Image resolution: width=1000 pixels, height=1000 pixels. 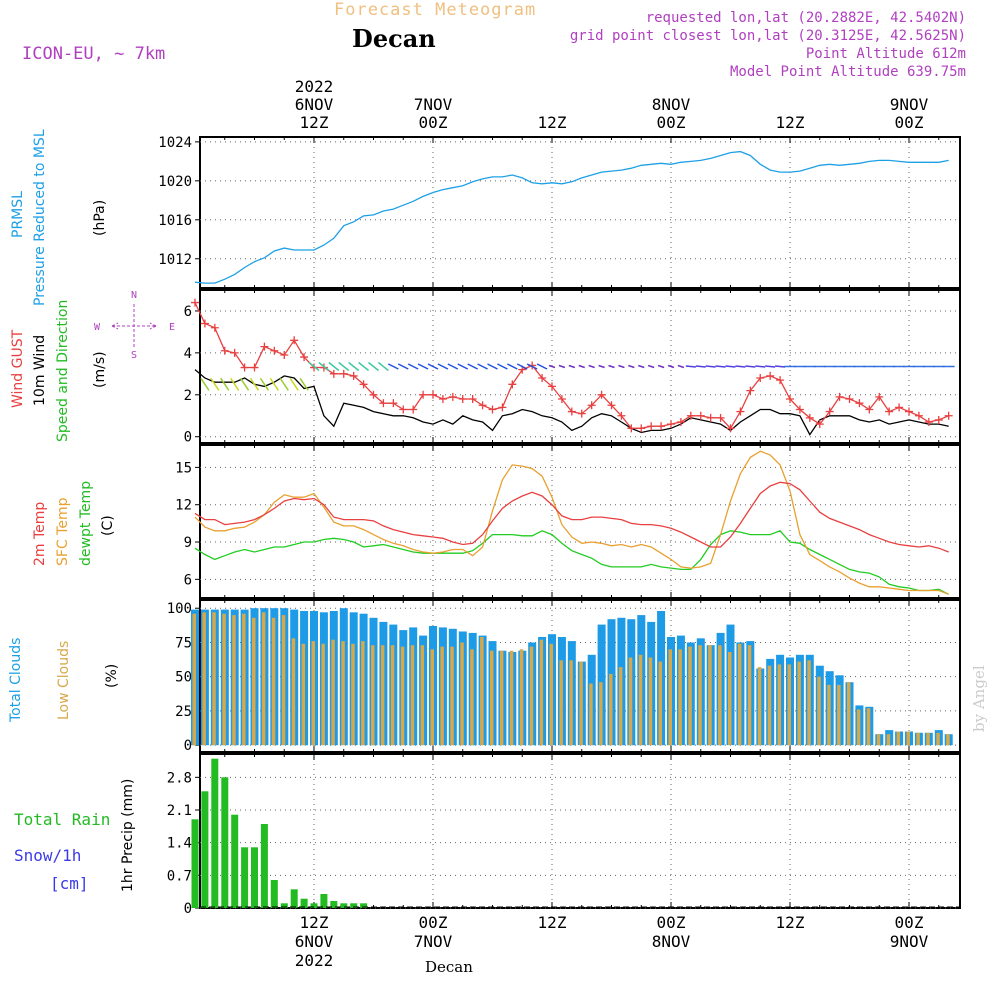 I want to click on y-tick-label: 2.1, so click(x=179, y=811).